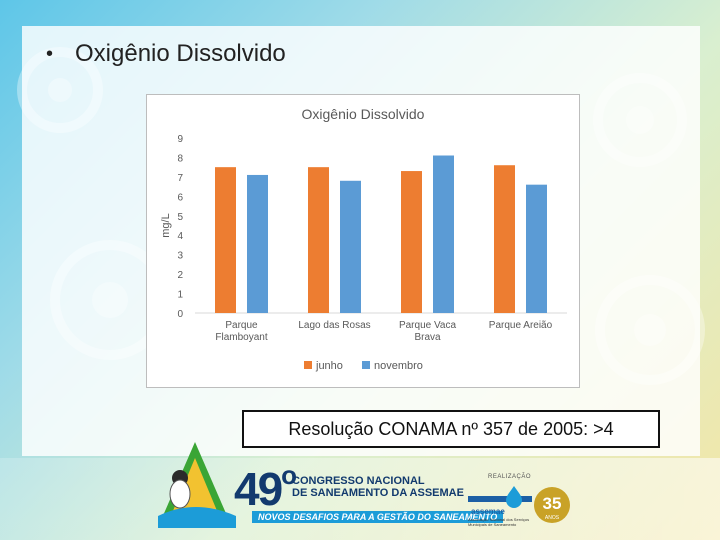  Describe the element at coordinates (289, 475) in the screenshot. I see `congress-ordinal: o` at that location.